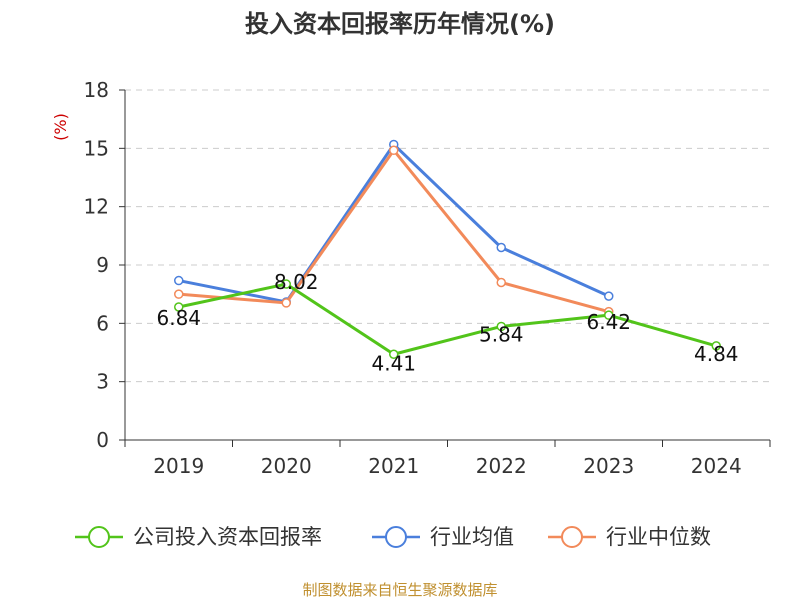 Image resolution: width=800 pixels, height=604 pixels. Describe the element at coordinates (501, 466) in the screenshot. I see `x-tick-label: 2022` at that location.